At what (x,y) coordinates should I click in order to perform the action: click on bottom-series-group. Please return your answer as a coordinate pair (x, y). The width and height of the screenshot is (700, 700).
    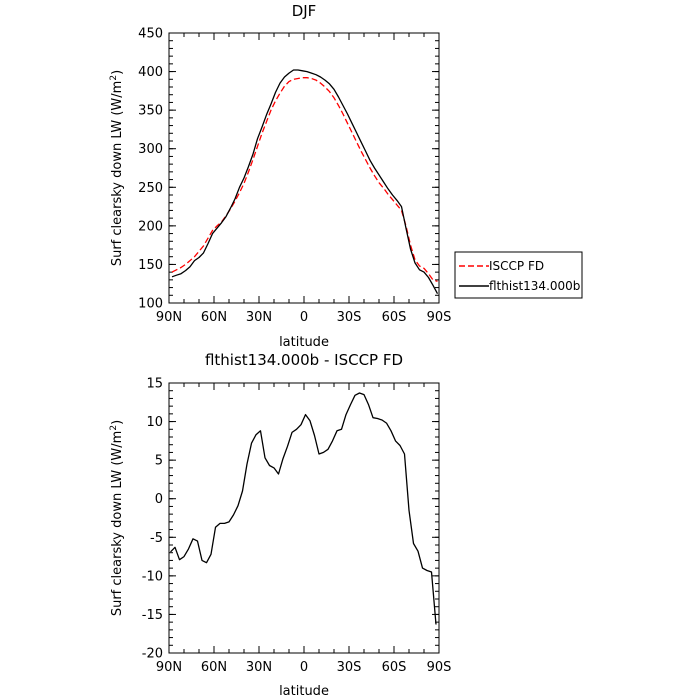
    Looking at the image, I should click on (303, 508).